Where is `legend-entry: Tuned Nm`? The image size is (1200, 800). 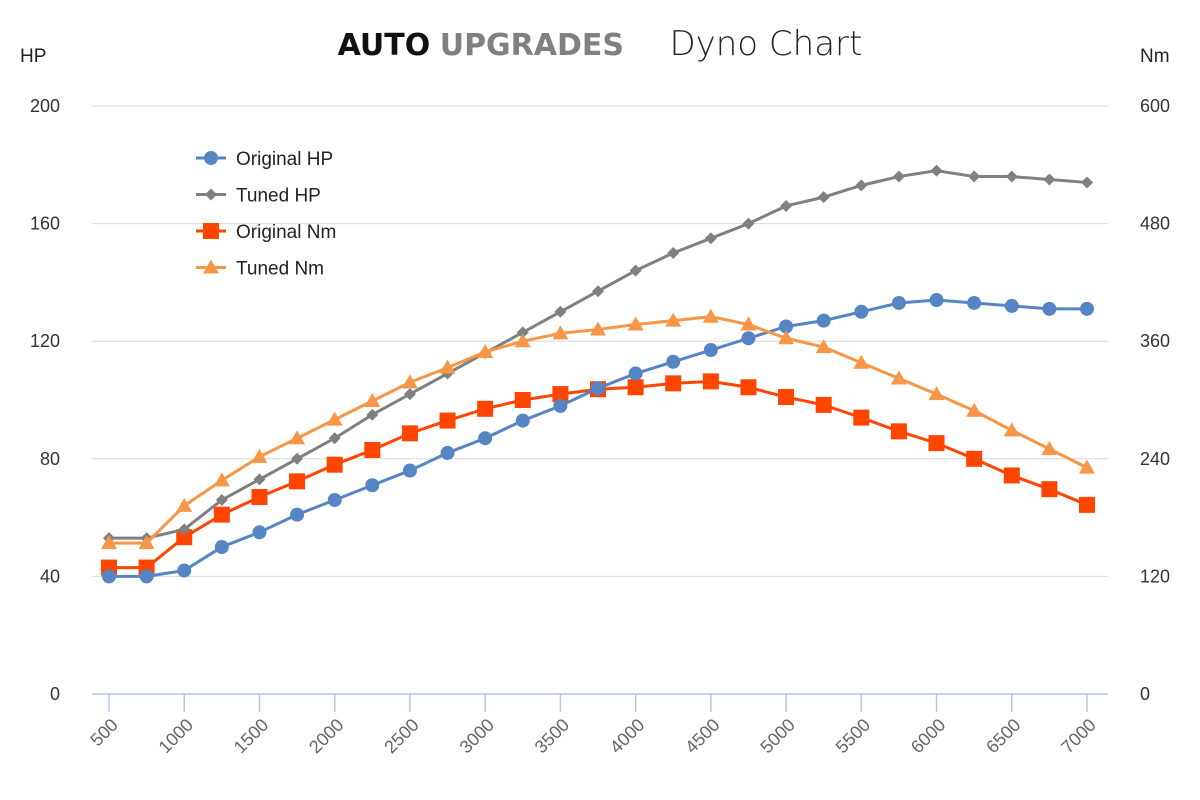 legend-entry: Tuned Nm is located at coordinates (280, 269).